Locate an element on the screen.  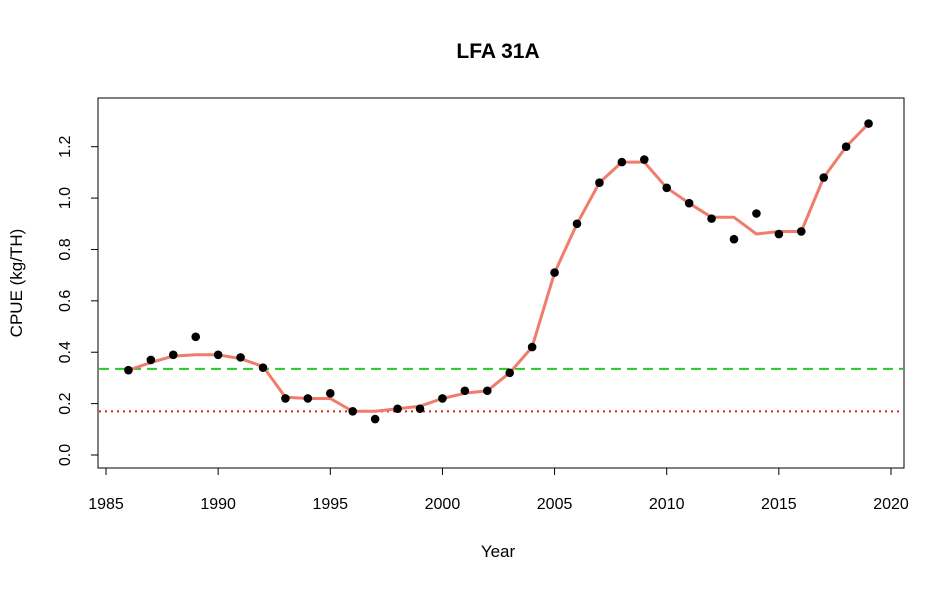
chart-title: LFA 31A is located at coordinates (497, 51).